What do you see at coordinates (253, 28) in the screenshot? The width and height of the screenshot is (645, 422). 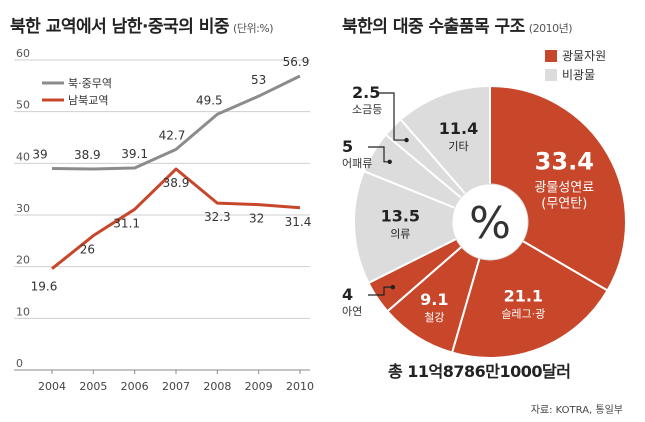 I see `line-chart-unit: (단위:%)` at bounding box center [253, 28].